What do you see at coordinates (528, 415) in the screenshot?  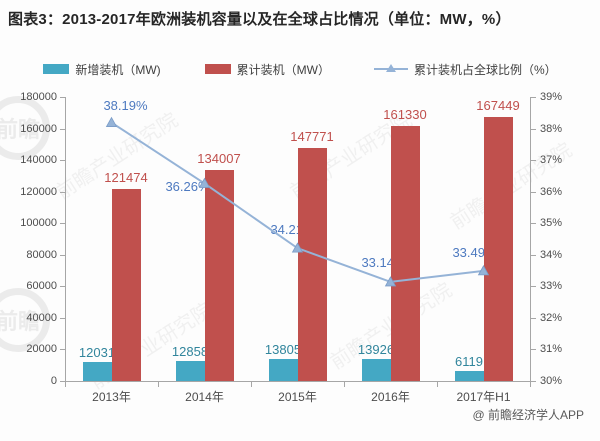 I see `source-attribution: @ 前瞻经济学人APP` at bounding box center [528, 415].